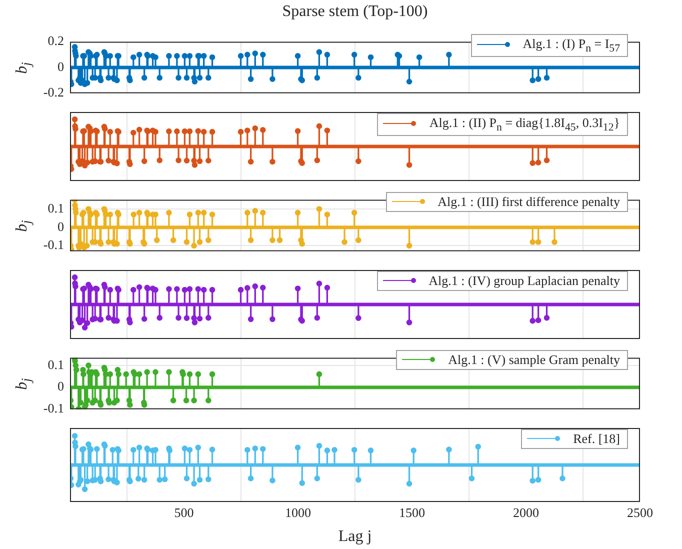 This screenshot has width=682, height=549. What do you see at coordinates (412, 512) in the screenshot?
I see `x-tick-label: 1500` at bounding box center [412, 512].